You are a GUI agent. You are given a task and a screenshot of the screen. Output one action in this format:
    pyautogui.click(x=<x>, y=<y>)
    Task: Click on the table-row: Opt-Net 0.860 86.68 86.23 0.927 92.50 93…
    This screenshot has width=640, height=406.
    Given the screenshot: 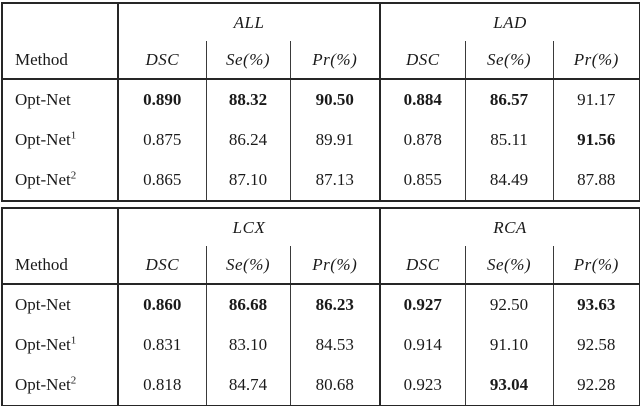 What is the action you would take?
    pyautogui.click(x=321, y=304)
    